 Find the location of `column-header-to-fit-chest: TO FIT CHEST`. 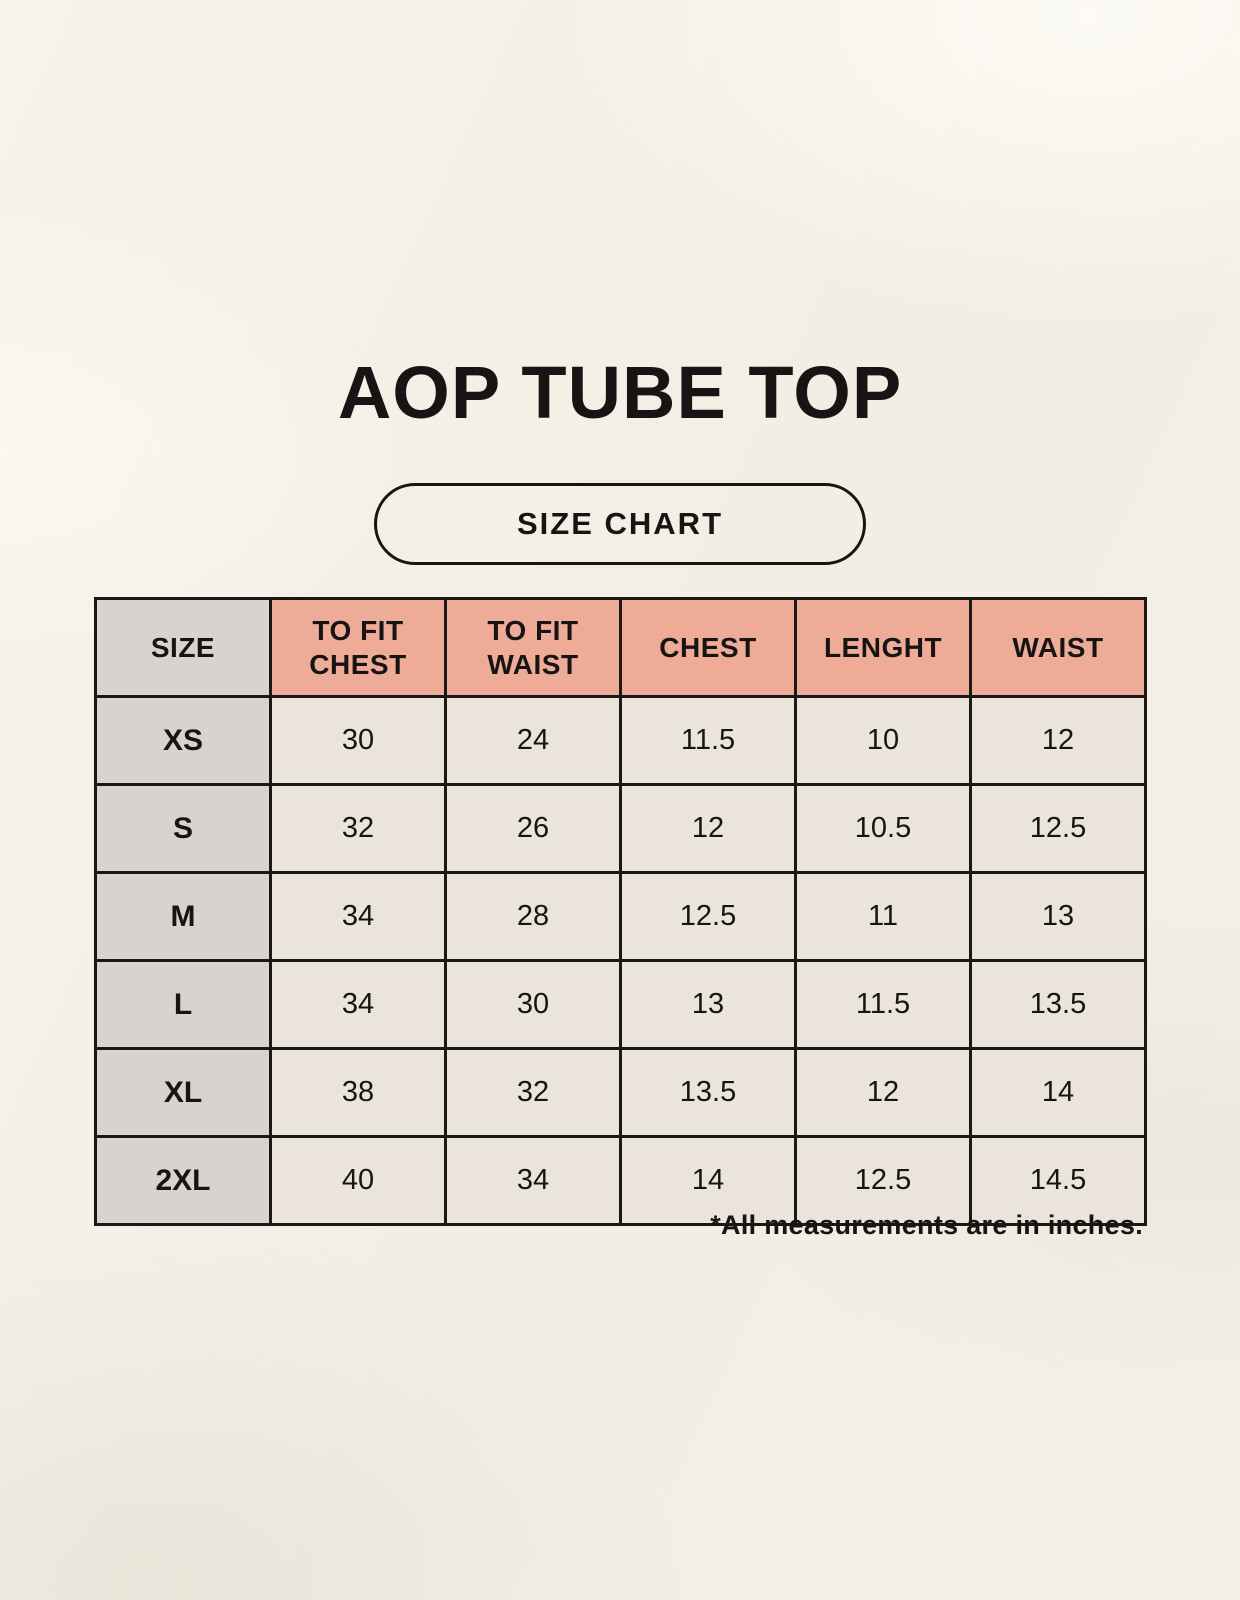

column-header-to-fit-chest: TO FIT CHEST is located at coordinates (358, 647).